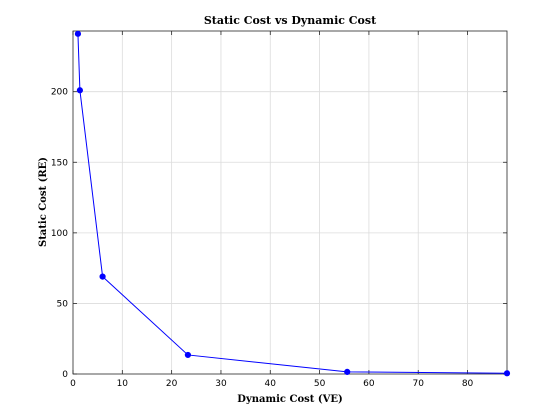 This screenshot has height=420, width=560. What do you see at coordinates (73, 384) in the screenshot?
I see `x-tick-label: 0` at bounding box center [73, 384].